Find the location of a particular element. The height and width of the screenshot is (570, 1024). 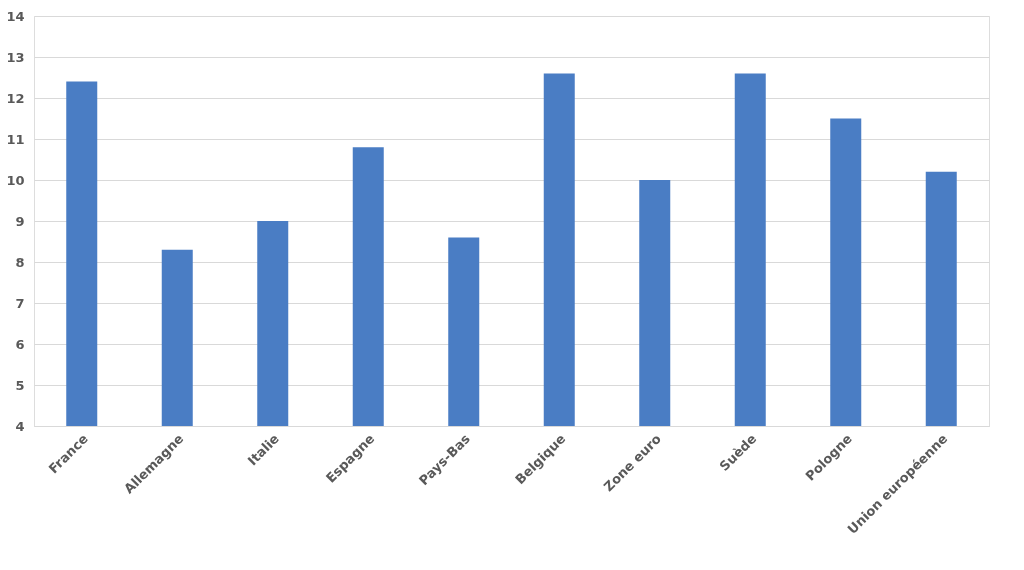

y-tick-label: 11 is located at coordinates (15, 139).